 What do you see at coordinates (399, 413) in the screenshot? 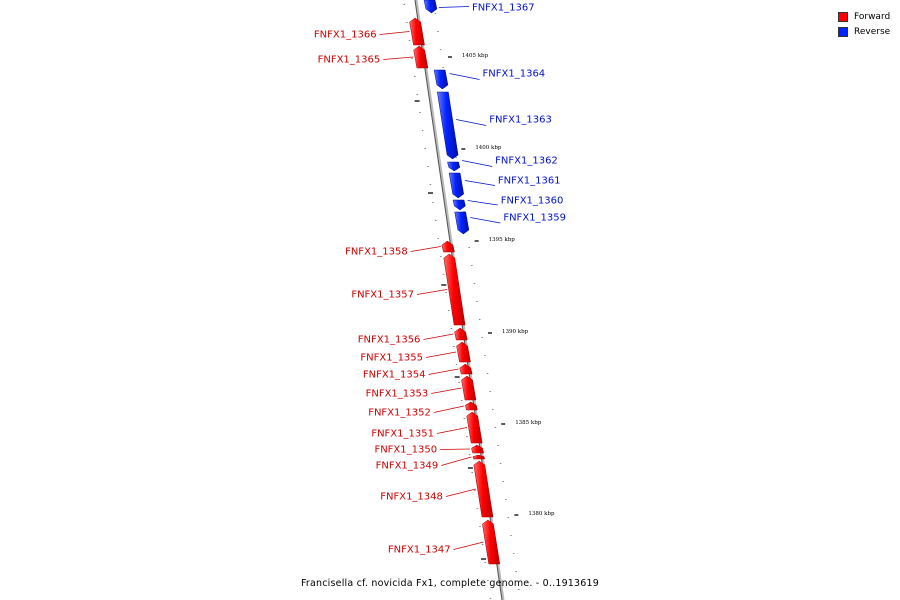
I see `gene-label: FNFX1_1352` at bounding box center [399, 413].